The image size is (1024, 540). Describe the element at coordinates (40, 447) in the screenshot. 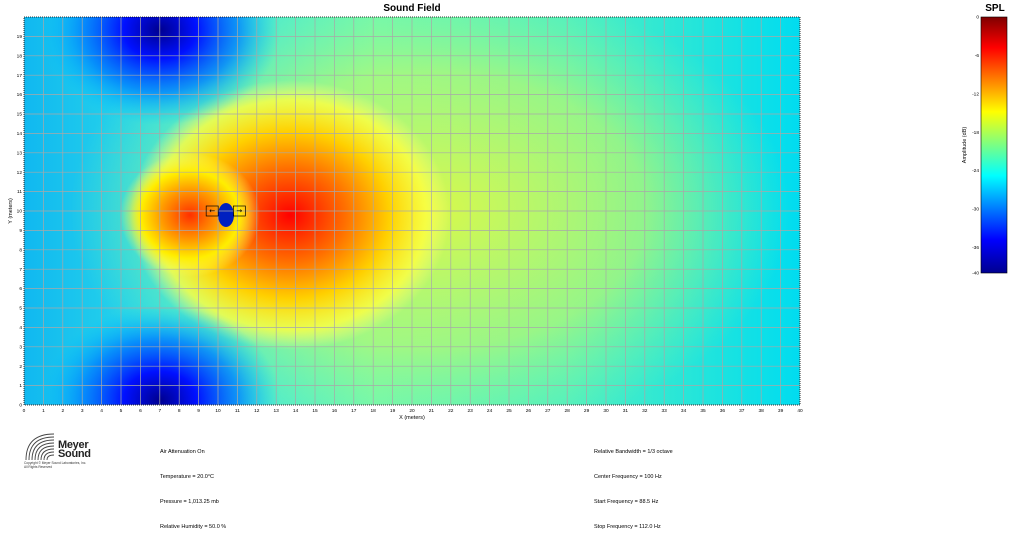

I see `meyer-sound-logo` at that location.